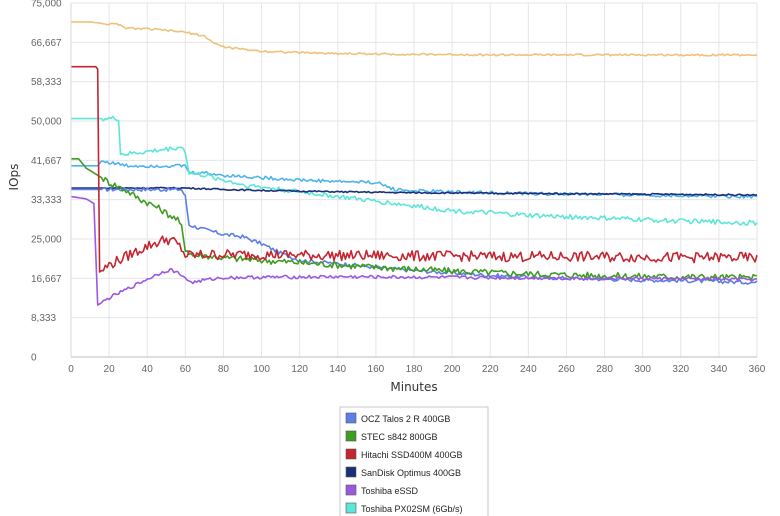 Image resolution: width=780 pixels, height=516 pixels. I want to click on x-tick-label: 160, so click(376, 369).